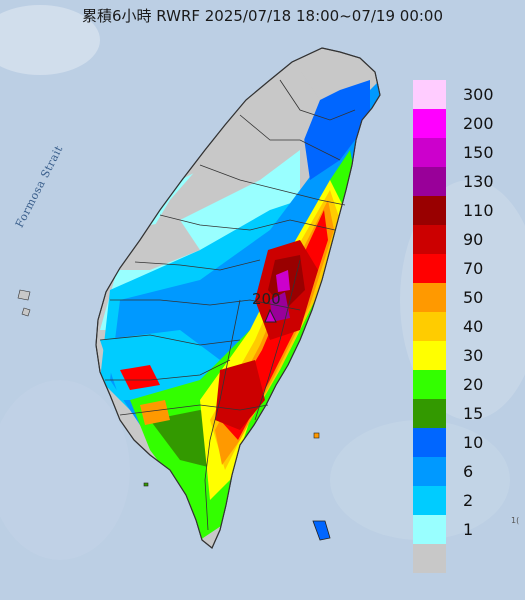 Image resolution: width=525 pixels, height=600 pixels. Describe the element at coordinates (473, 355) in the screenshot. I see `legend-label: 30` at that location.